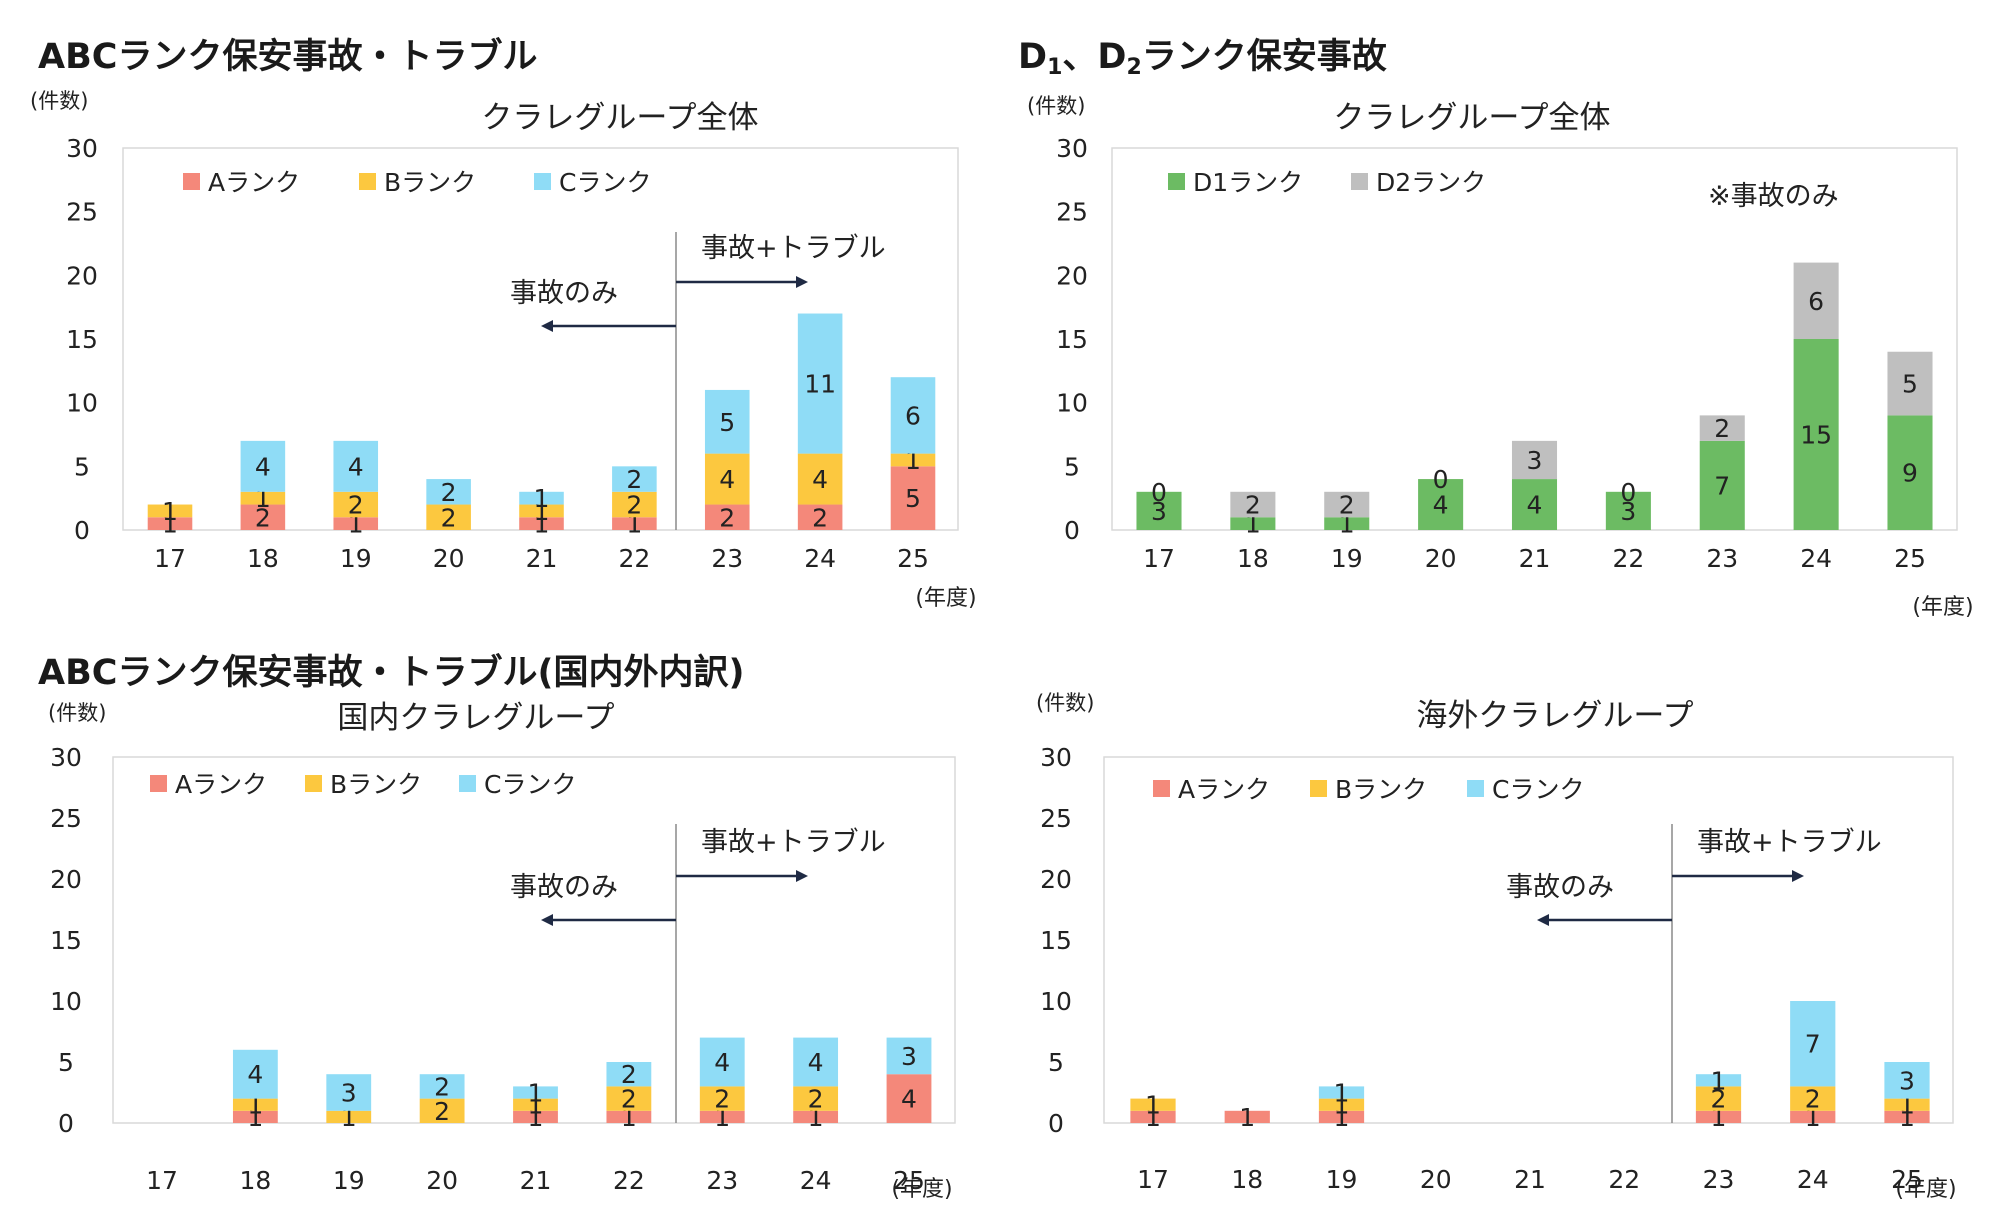 The image size is (2000, 1231). Describe the element at coordinates (1359, 181) in the screenshot. I see `legend-swatch-d2` at that location.